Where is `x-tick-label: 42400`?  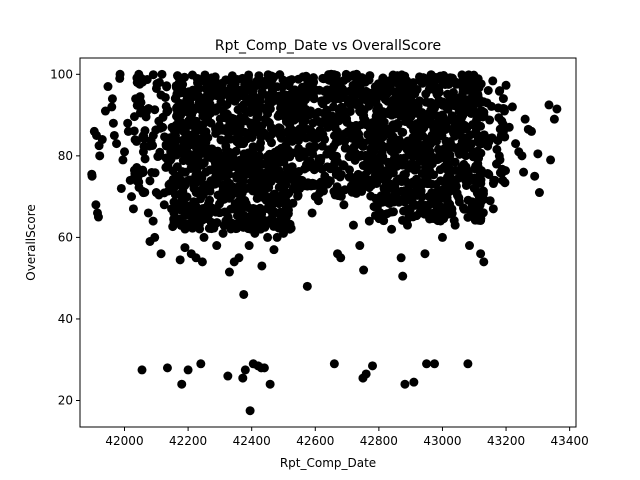
x-tick-label: 42400 is located at coordinates (252, 441).